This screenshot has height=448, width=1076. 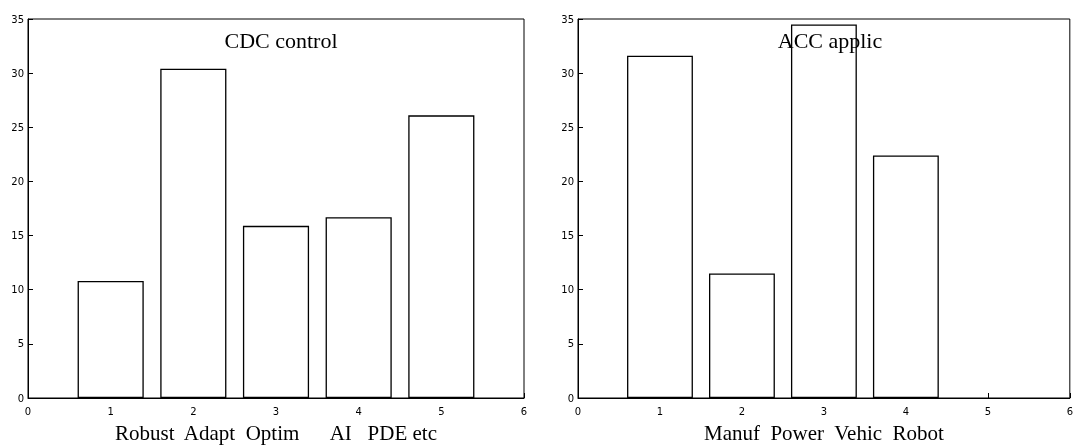 I want to click on x-axis-title: Robust Adapt Optim AI PDE etc, so click(x=276, y=432).